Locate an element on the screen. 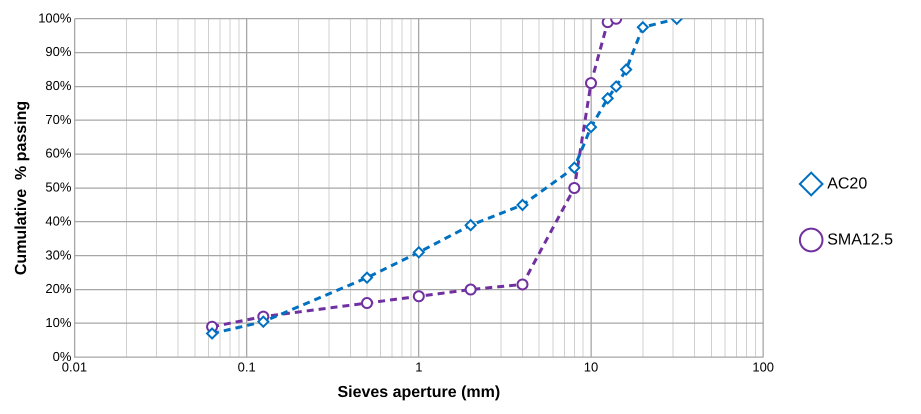  y-tick-label: 80% is located at coordinates (58, 86).